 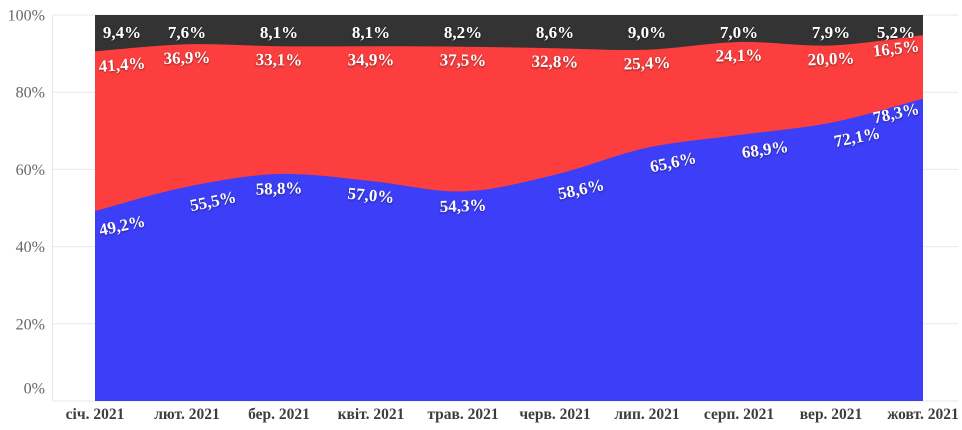 I want to click on x-axis-tick-label: квіт. 2021, so click(x=371, y=414).